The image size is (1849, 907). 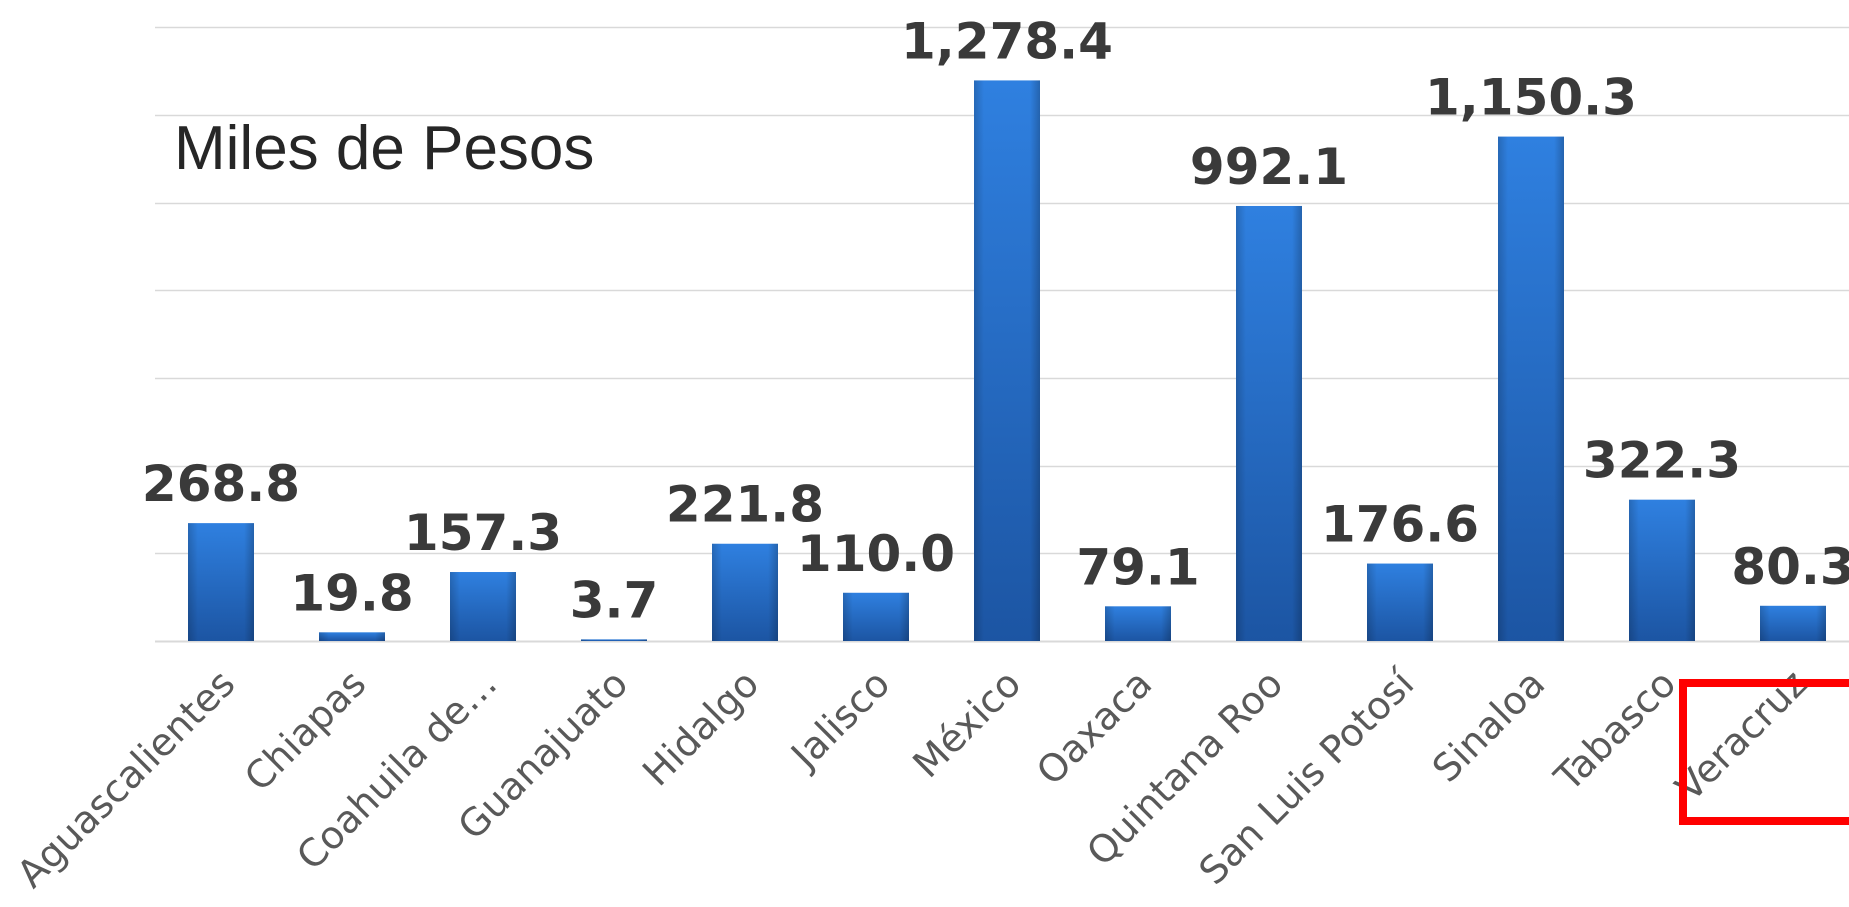 I want to click on highlight-annotation, so click(x=1764, y=752).